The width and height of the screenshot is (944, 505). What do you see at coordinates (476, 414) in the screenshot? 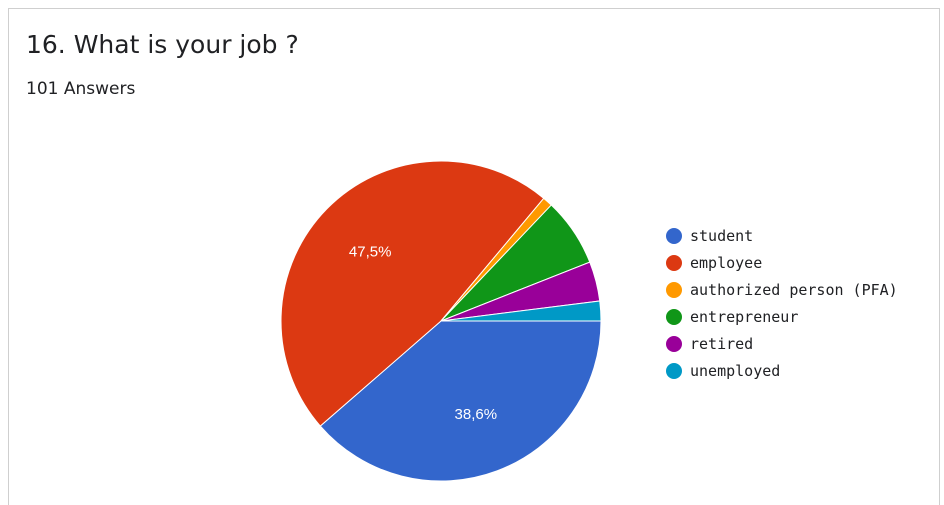
I see `slice-label-student: 38,6%` at bounding box center [476, 414].